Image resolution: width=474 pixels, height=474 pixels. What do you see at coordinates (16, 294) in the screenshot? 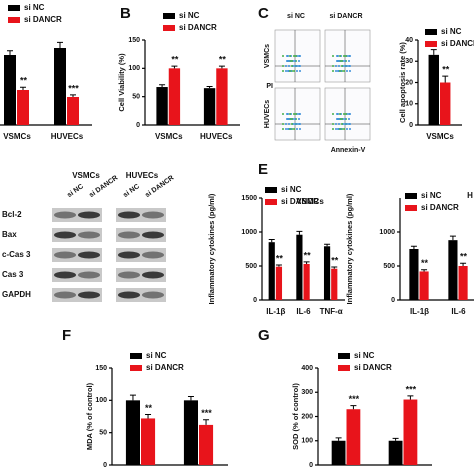
I see `blot-row-label: GAPDH` at bounding box center [16, 294].